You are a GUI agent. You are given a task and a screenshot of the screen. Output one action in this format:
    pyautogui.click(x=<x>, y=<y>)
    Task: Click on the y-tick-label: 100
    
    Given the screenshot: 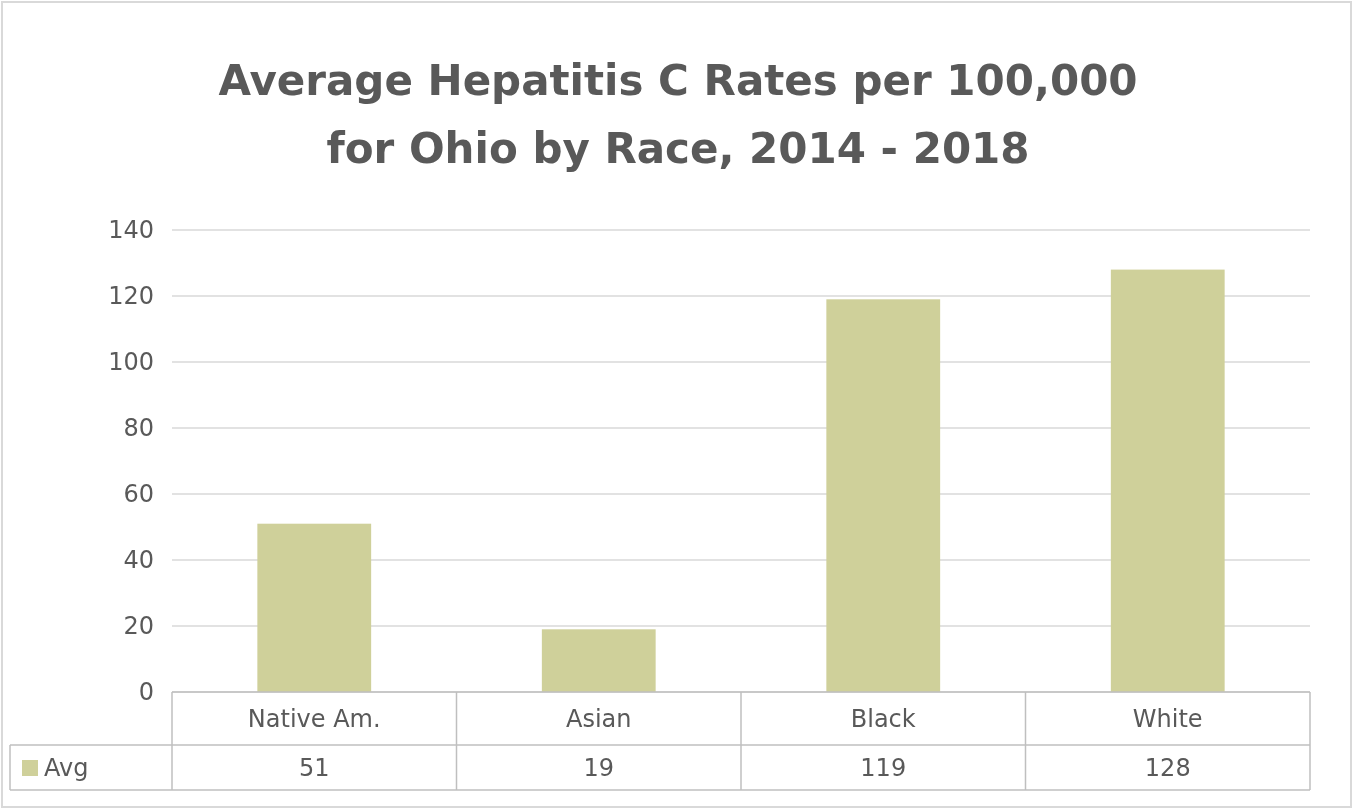 What is the action you would take?
    pyautogui.click(x=131, y=362)
    